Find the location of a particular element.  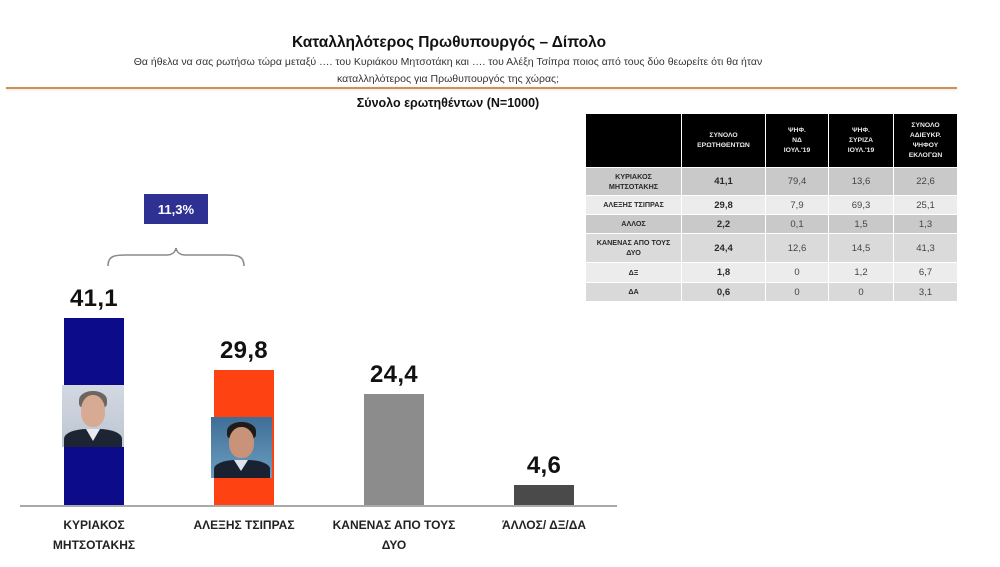

category-label-none: ΚΑΝΕΝΑΣ ΑΠΟ ΤΟΥΣ ΔΥΟ is located at coordinates (394, 535).